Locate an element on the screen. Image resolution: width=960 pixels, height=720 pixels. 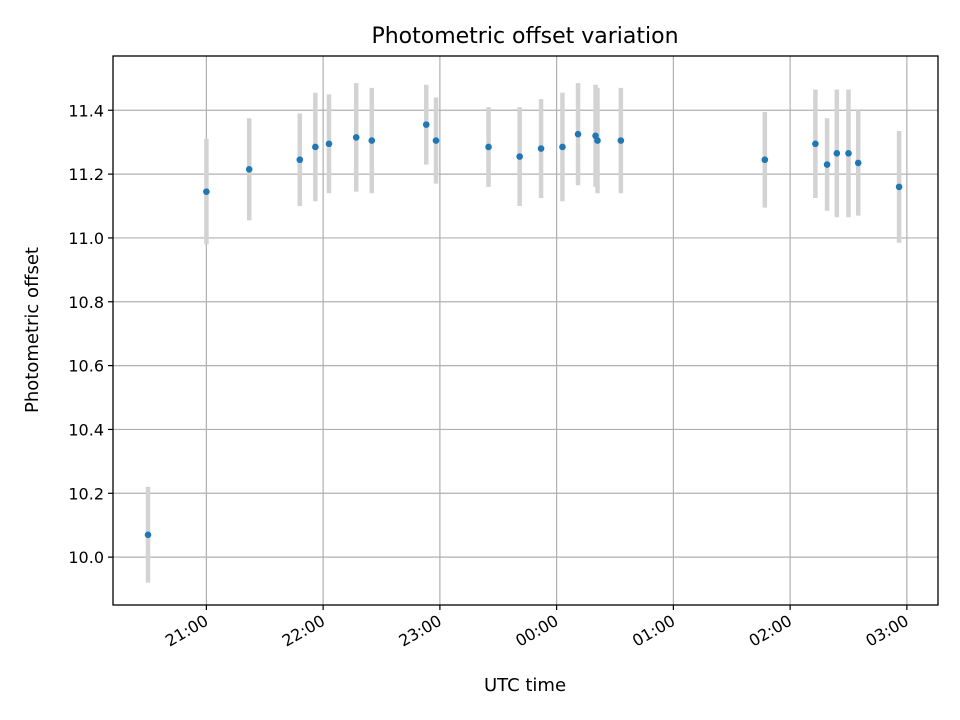
y-tick-label: 10.8 is located at coordinates (86, 302).